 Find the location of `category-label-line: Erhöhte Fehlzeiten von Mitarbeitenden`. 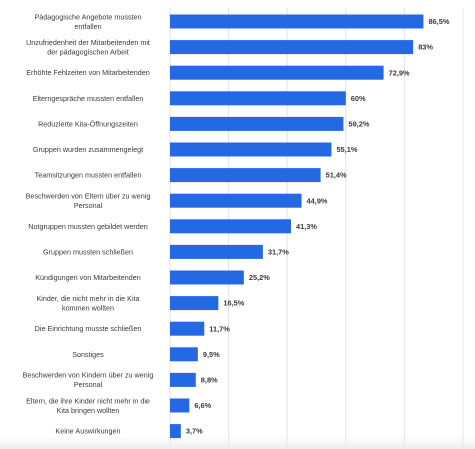

category-label-line: Erhöhte Fehlzeiten von Mitarbeitenden is located at coordinates (87, 72).